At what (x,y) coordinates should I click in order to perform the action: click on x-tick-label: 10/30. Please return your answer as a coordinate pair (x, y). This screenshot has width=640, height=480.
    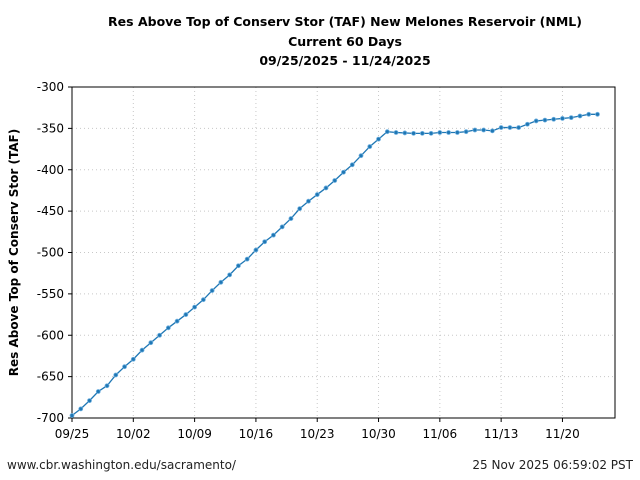
    Looking at the image, I should click on (378, 434).